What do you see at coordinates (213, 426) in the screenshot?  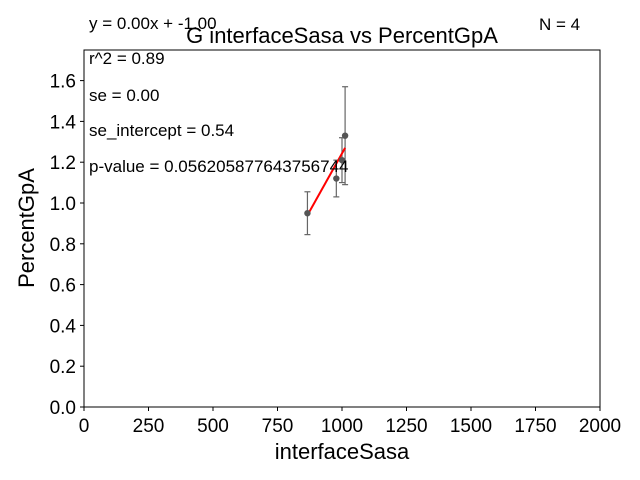 I see `x-tick-label: 500` at bounding box center [213, 426].